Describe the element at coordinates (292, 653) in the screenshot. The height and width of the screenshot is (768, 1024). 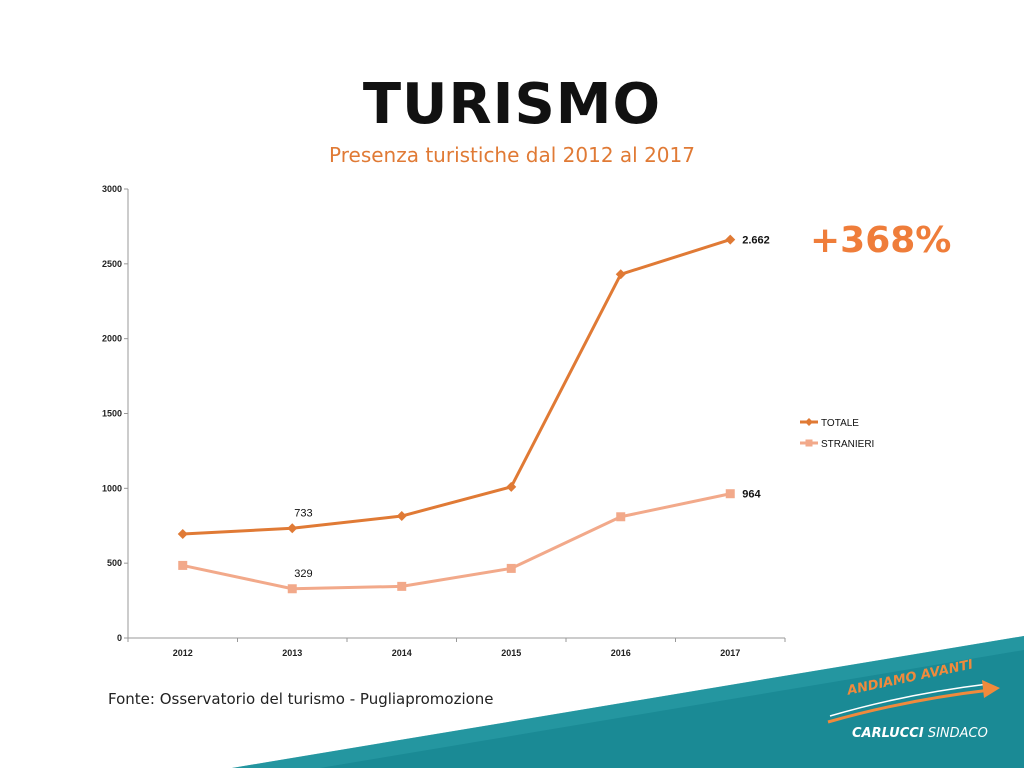
I see `x-tick-label: 2013` at that location.